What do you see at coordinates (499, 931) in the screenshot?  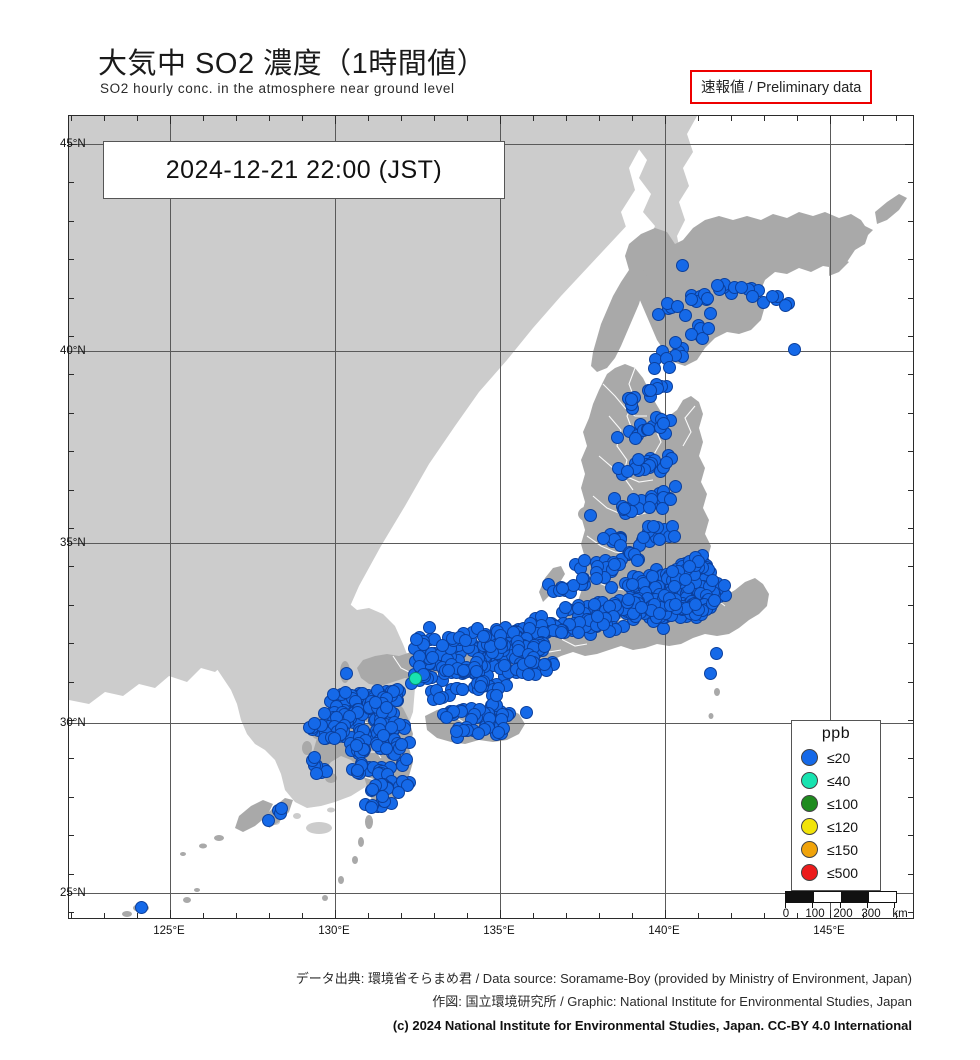 I see `x-tick-135E: 135°E` at bounding box center [499, 931].